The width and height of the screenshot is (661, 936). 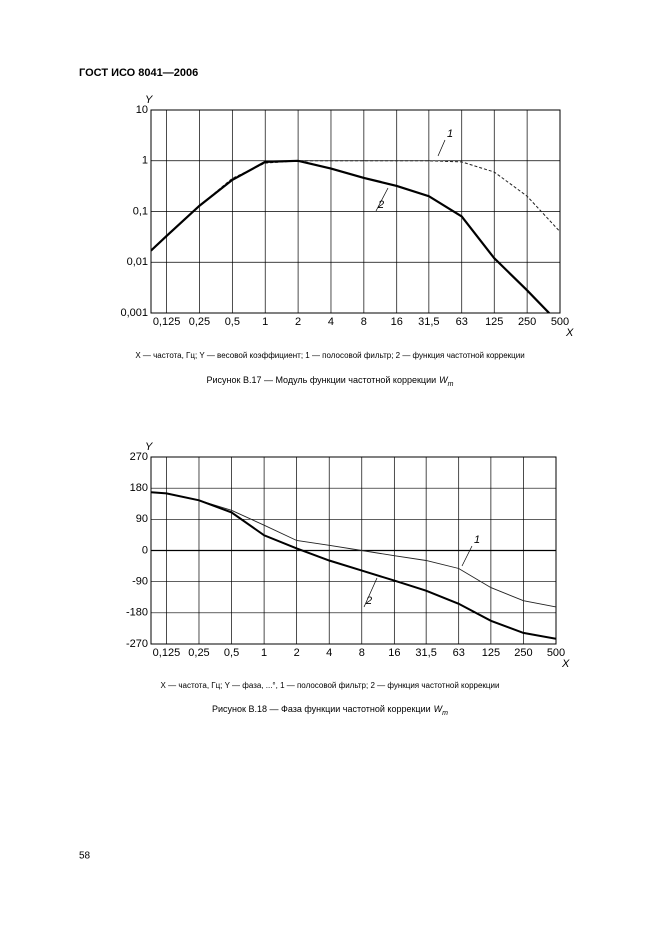 I want to click on y-tick-label: 180, so click(x=139, y=488).